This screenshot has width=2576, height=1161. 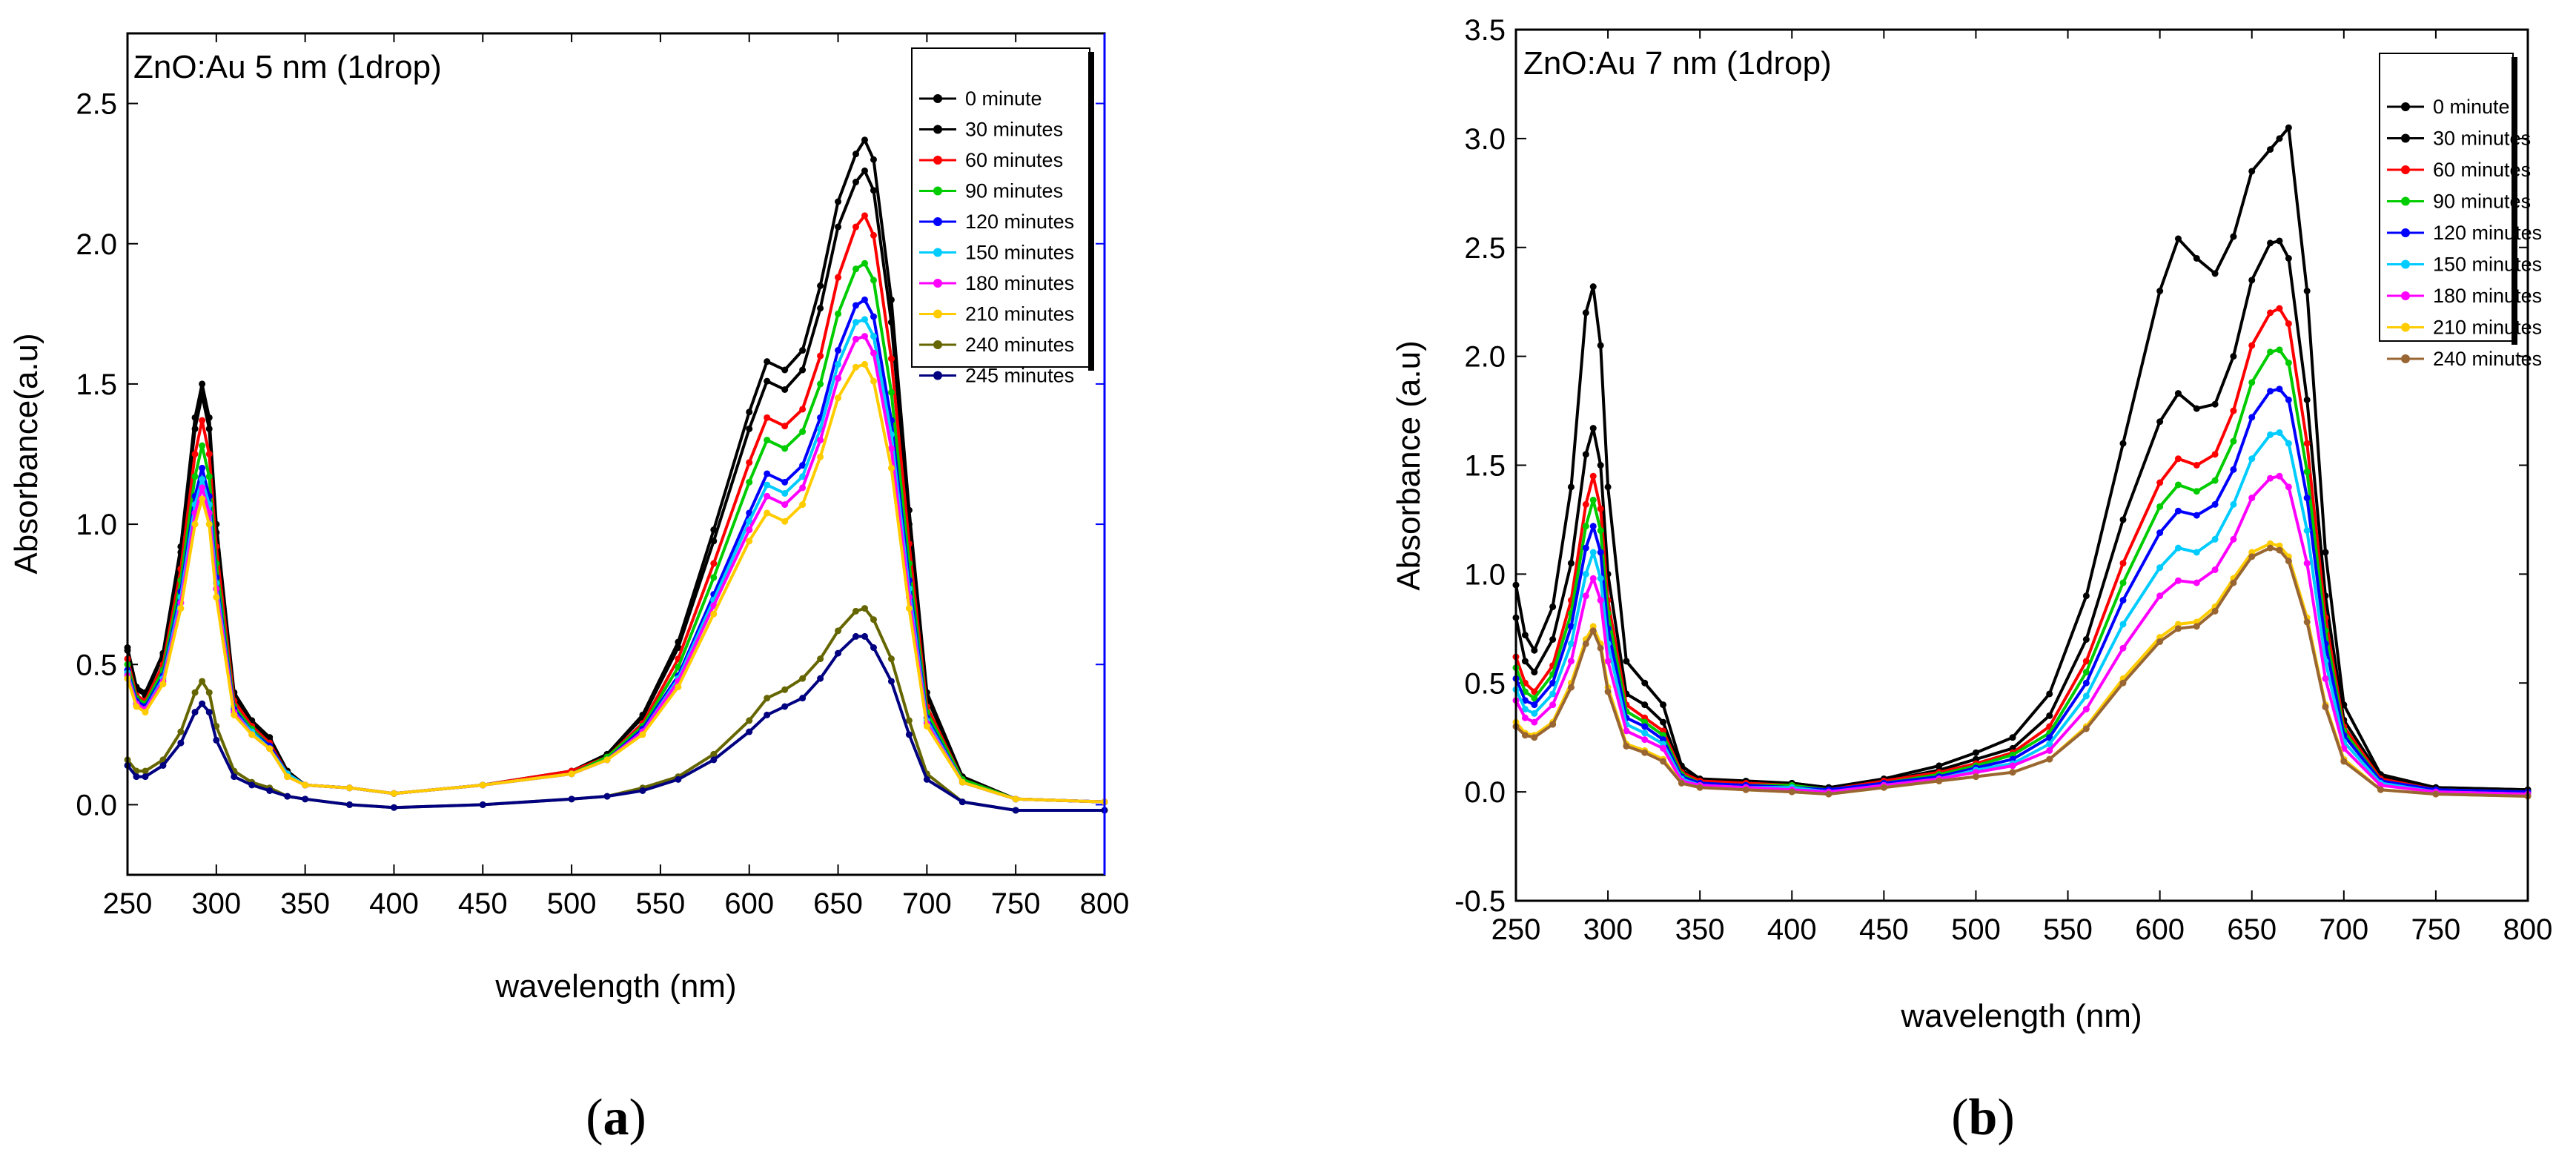 I want to click on panel-a-series-210-minutes, so click(x=616, y=583).